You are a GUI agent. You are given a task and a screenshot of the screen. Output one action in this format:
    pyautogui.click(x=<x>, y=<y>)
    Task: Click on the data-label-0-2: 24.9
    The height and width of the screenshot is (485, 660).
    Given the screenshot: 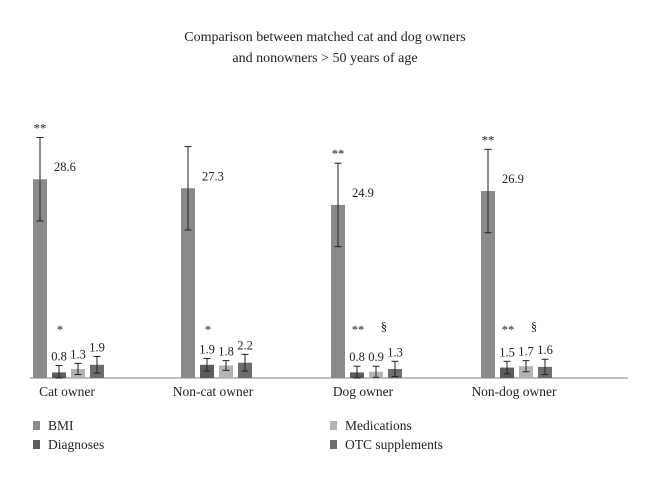 What is the action you would take?
    pyautogui.click(x=363, y=193)
    